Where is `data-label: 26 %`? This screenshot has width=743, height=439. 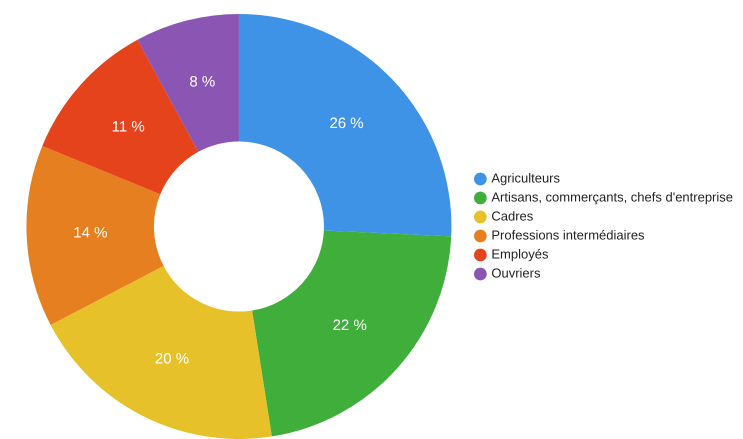 data-label: 26 % is located at coordinates (346, 123).